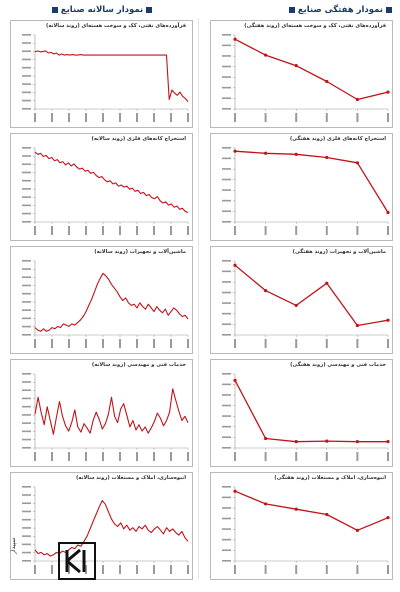 This screenshot has width=400, height=592. I want to click on chart-panel-yearly-4: خدمات فنی و مهندسی (روند سالانه), so click(101, 413).